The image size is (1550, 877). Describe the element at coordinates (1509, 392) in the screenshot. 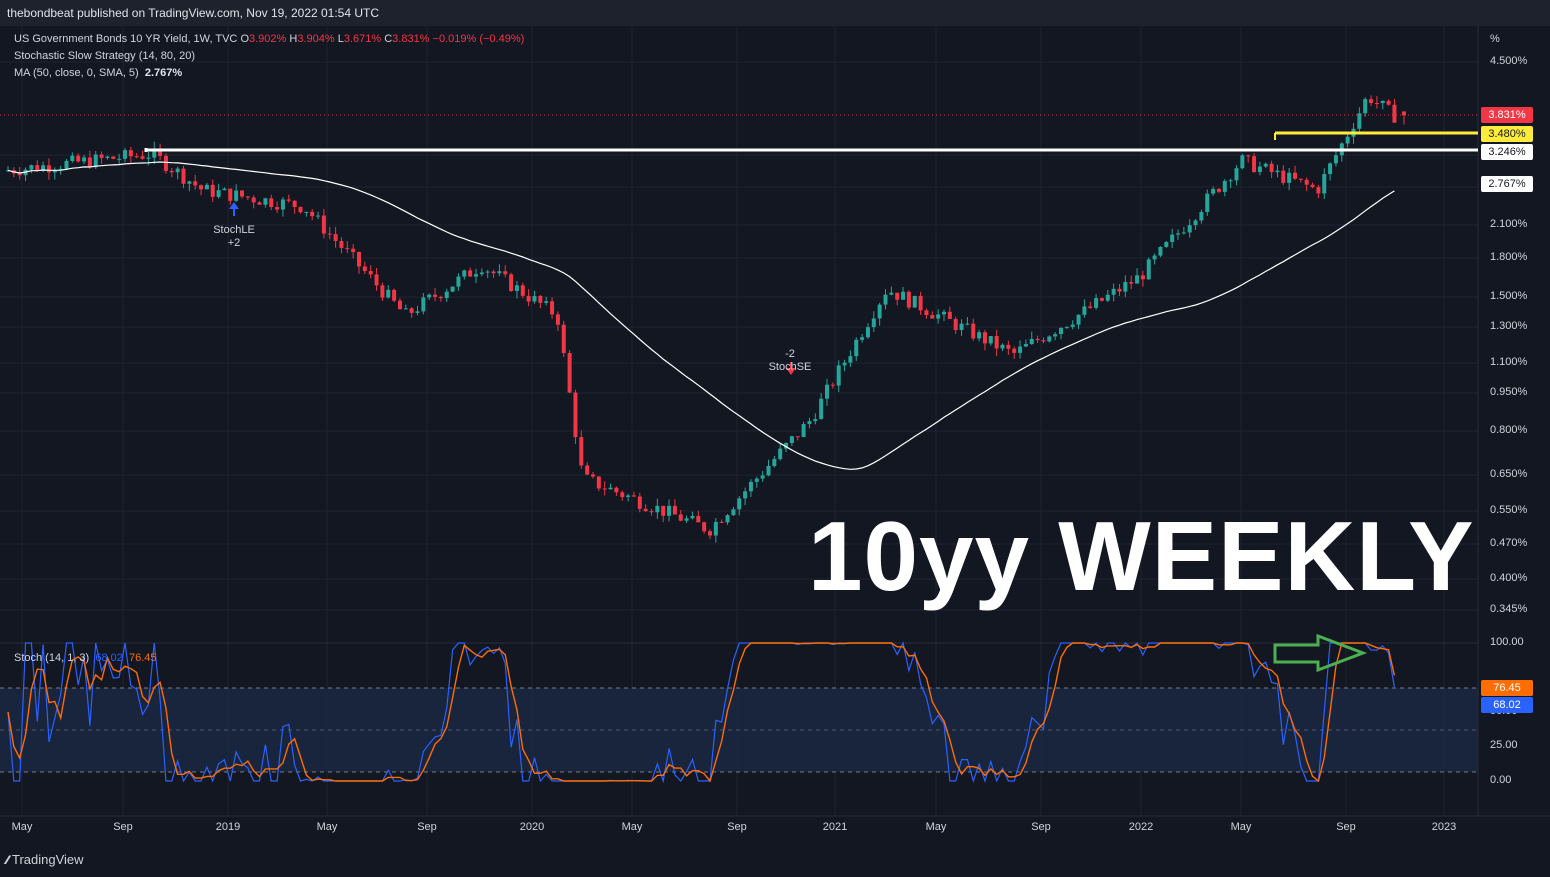

I see `price-tick-label: 0.950%` at that location.